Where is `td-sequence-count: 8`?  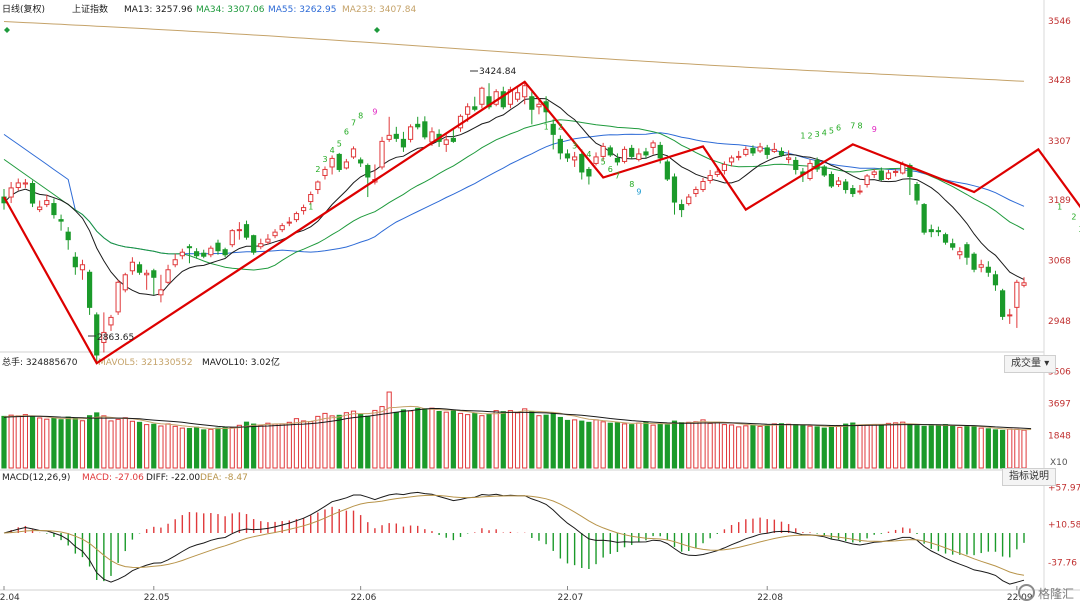
td-sequence-count: 8 is located at coordinates (859, 125).